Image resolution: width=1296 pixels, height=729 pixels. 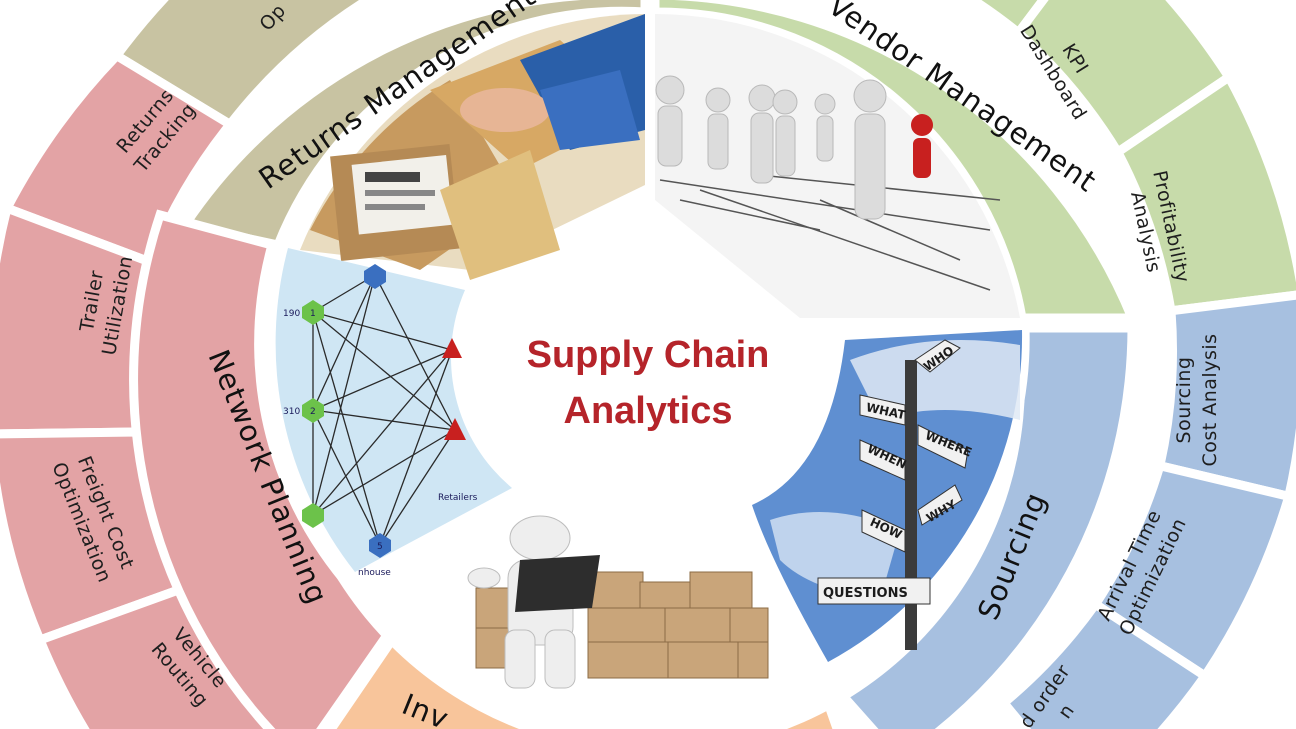 What do you see at coordinates (1210, 399) in the screenshot?
I see `label-sourcing-cost-line2: Cost Analysis` at bounding box center [1210, 399].